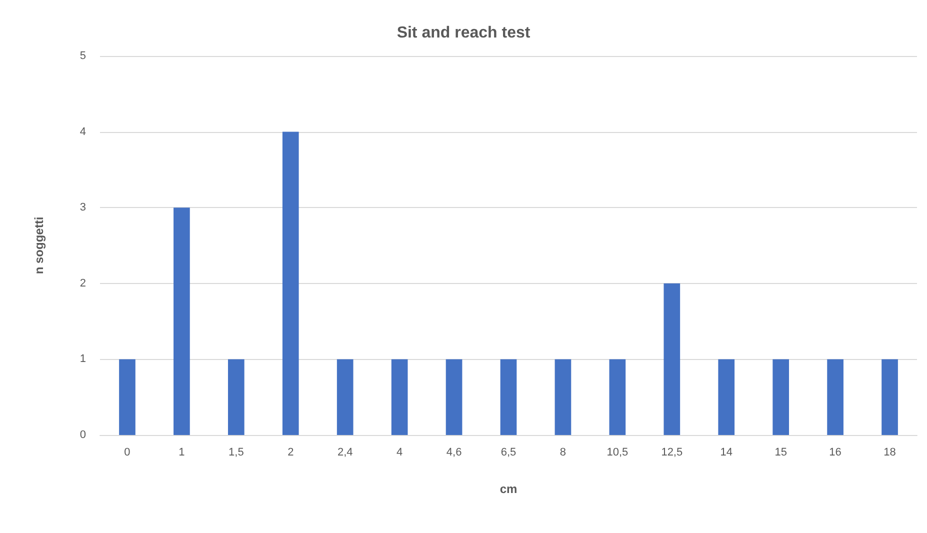 Image resolution: width=927 pixels, height=533 pixels. I want to click on x-tick-label: 2, so click(291, 452).